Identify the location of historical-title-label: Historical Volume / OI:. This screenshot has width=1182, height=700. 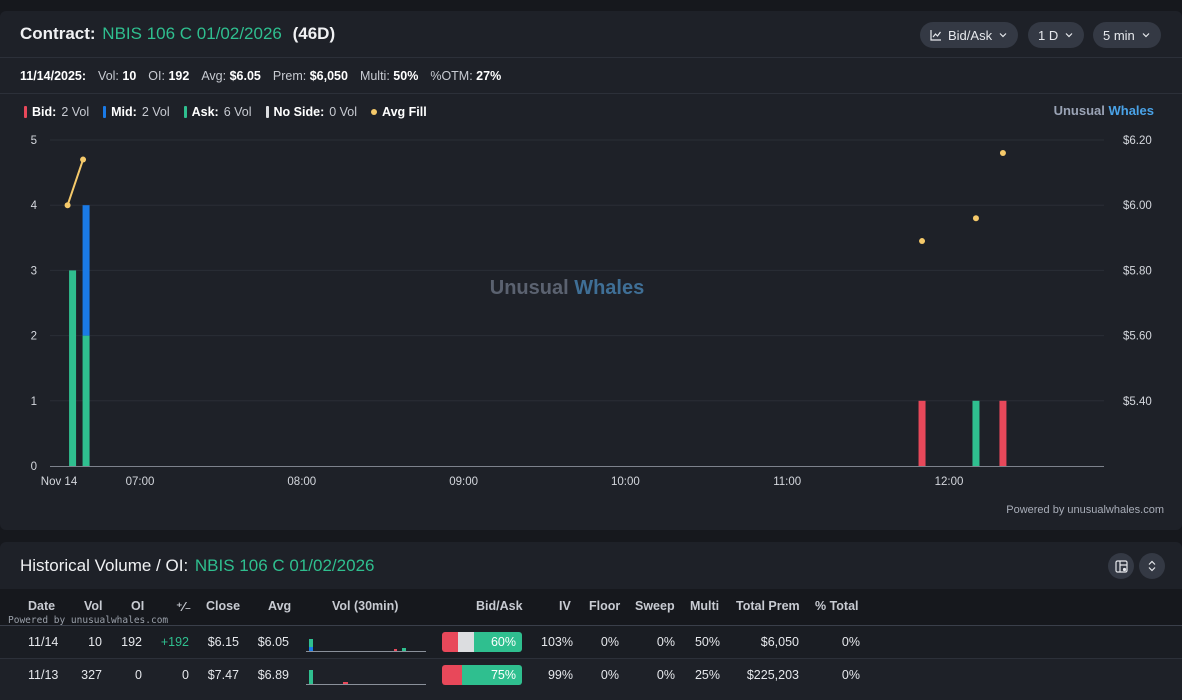
(104, 565).